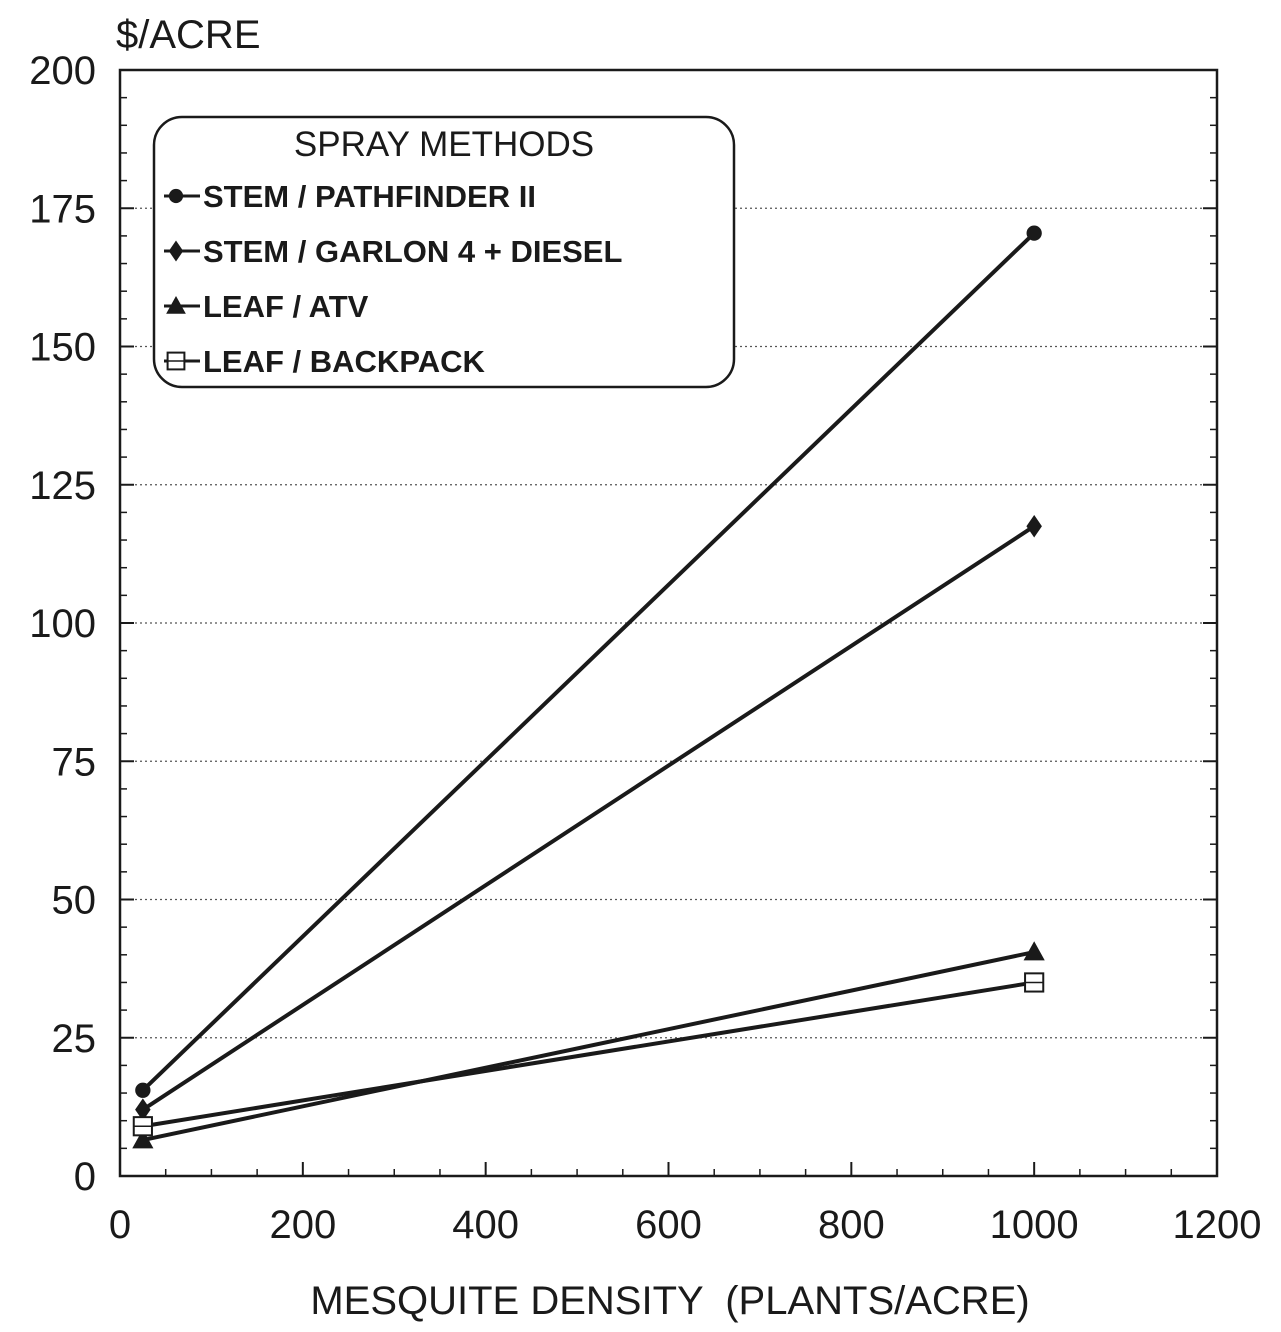 The width and height of the screenshot is (1281, 1332). What do you see at coordinates (369, 196) in the screenshot?
I see `legend-label-1: STEM / PATHFINDER II` at bounding box center [369, 196].